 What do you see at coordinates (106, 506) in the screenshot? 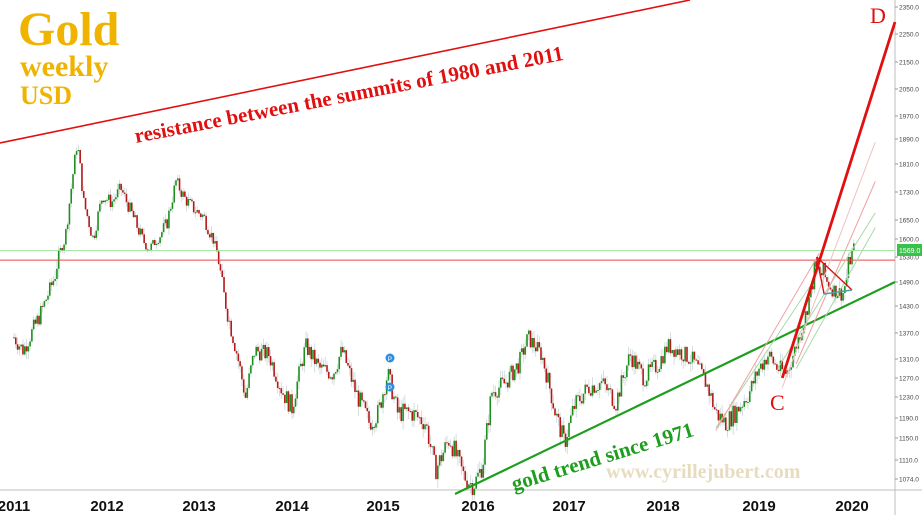
I see `x-tick-label: 2012` at bounding box center [106, 506].